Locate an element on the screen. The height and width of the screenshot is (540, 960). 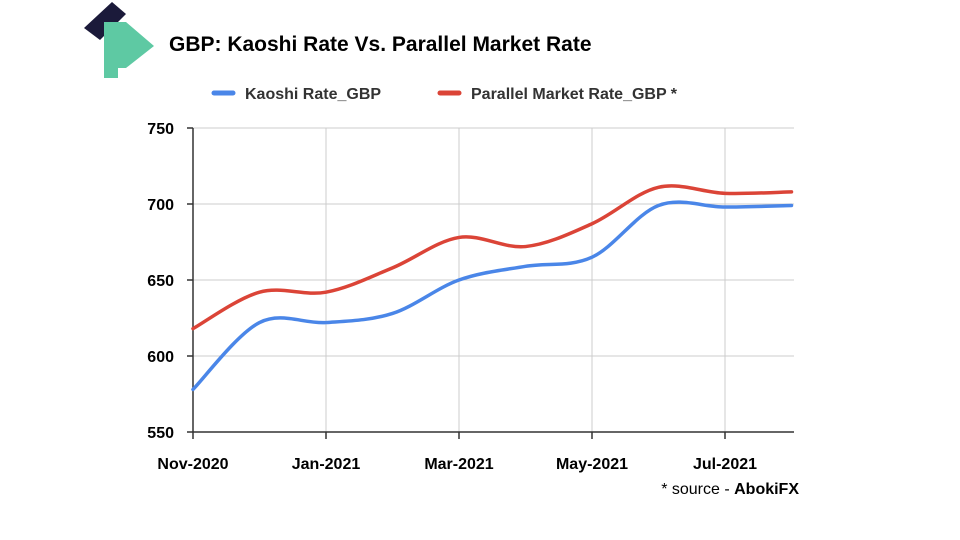
x-tick-label: Mar-2021 is located at coordinates (458, 464).